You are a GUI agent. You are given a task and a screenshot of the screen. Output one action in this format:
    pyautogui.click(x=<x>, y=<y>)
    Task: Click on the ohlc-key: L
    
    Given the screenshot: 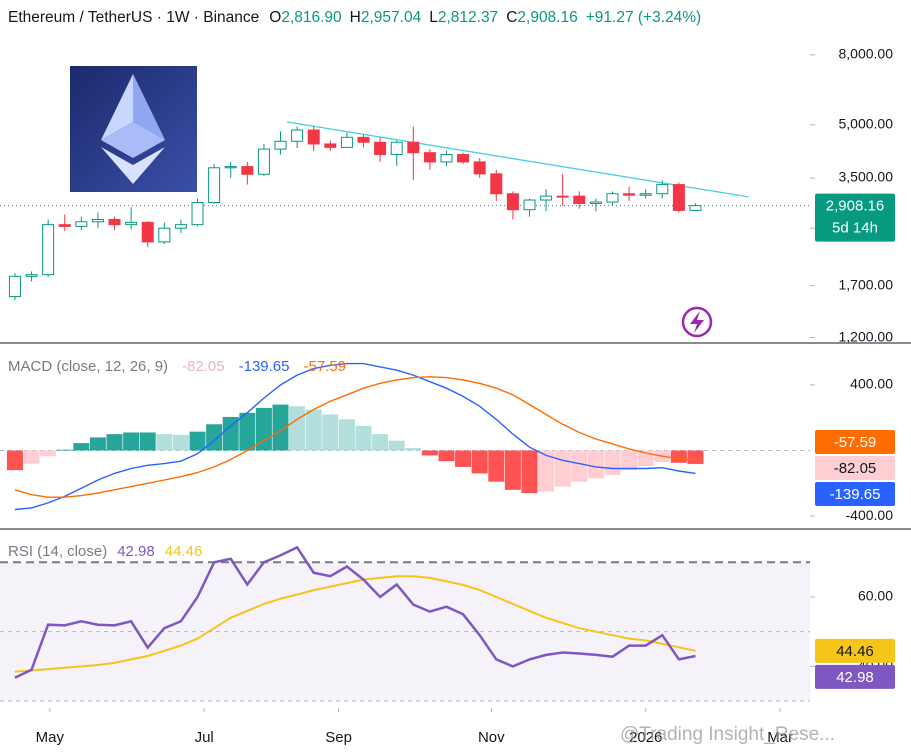 What is the action you would take?
    pyautogui.click(x=433, y=17)
    